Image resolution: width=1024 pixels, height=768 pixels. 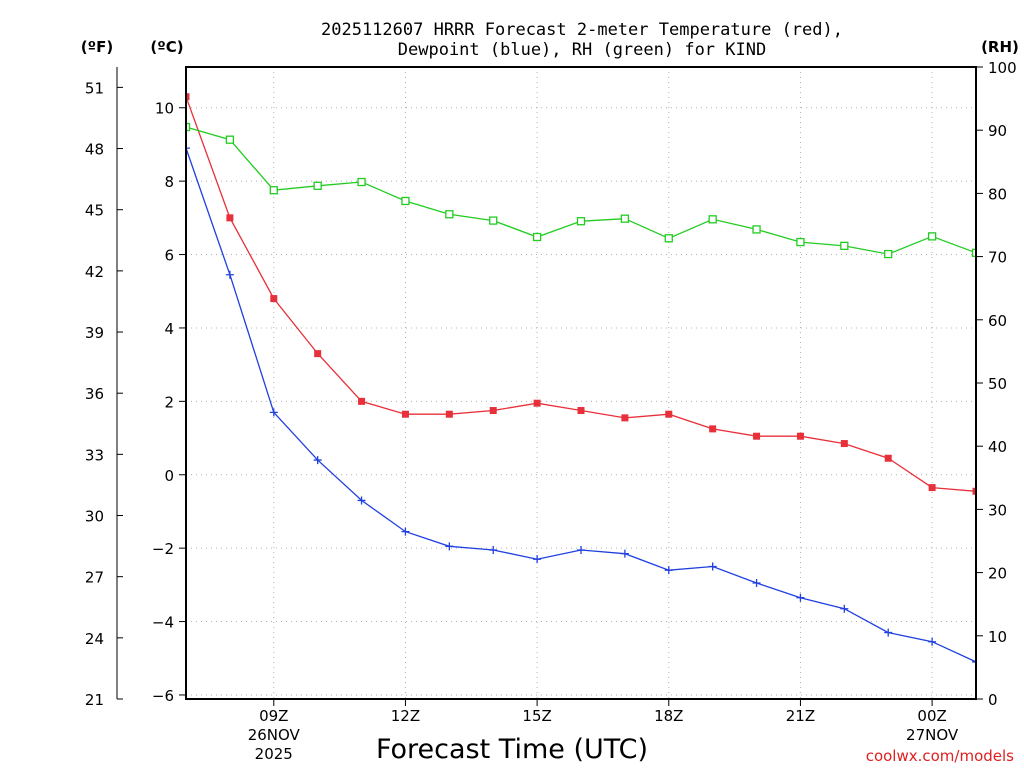 I want to click on celsius-tick-label: 0, so click(x=169, y=476).